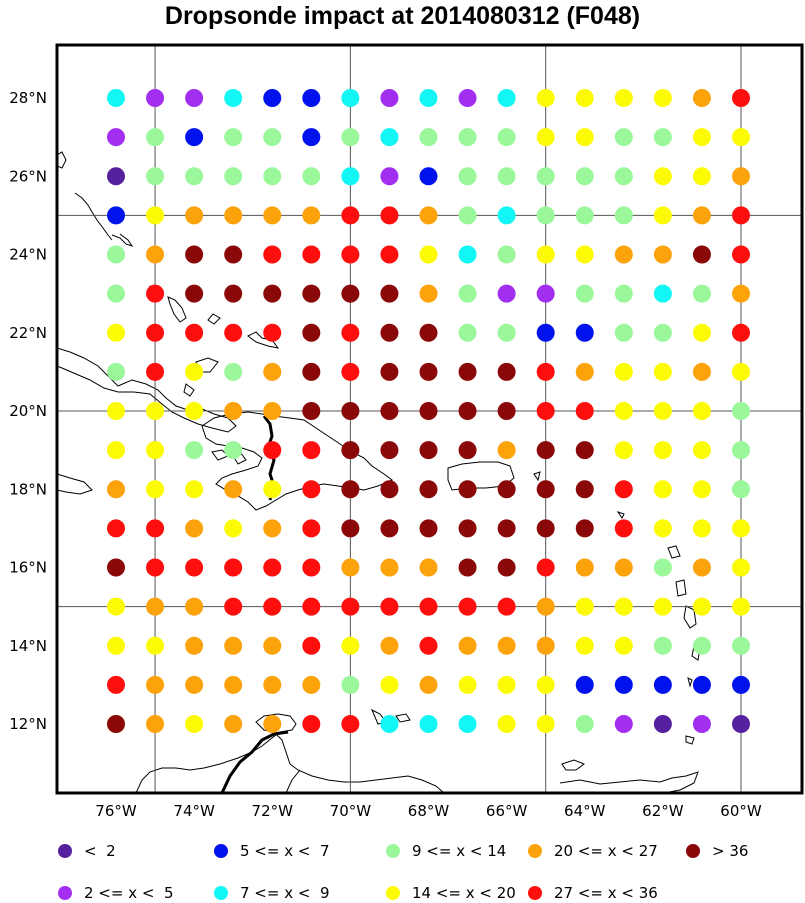 The width and height of the screenshot is (805, 903). I want to click on longitude-tick-labels: 76°W 74°W 72°W 70°W 68°W 66°W 64°W 62°W 60°W, so click(428, 811).